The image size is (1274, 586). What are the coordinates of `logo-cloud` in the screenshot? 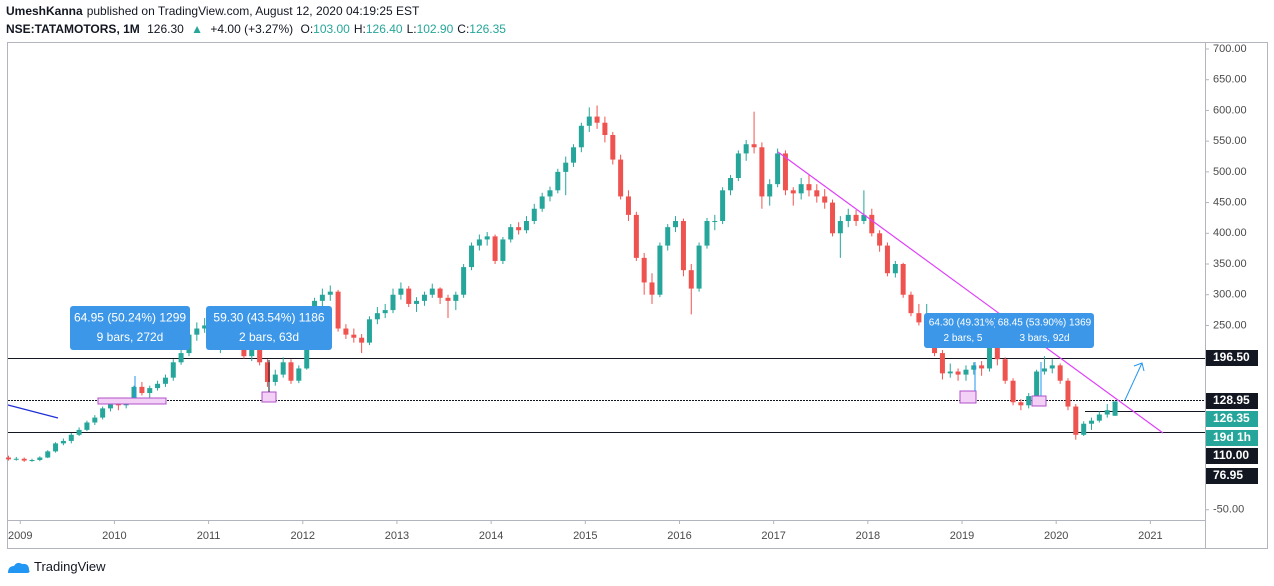 It's located at (19, 567).